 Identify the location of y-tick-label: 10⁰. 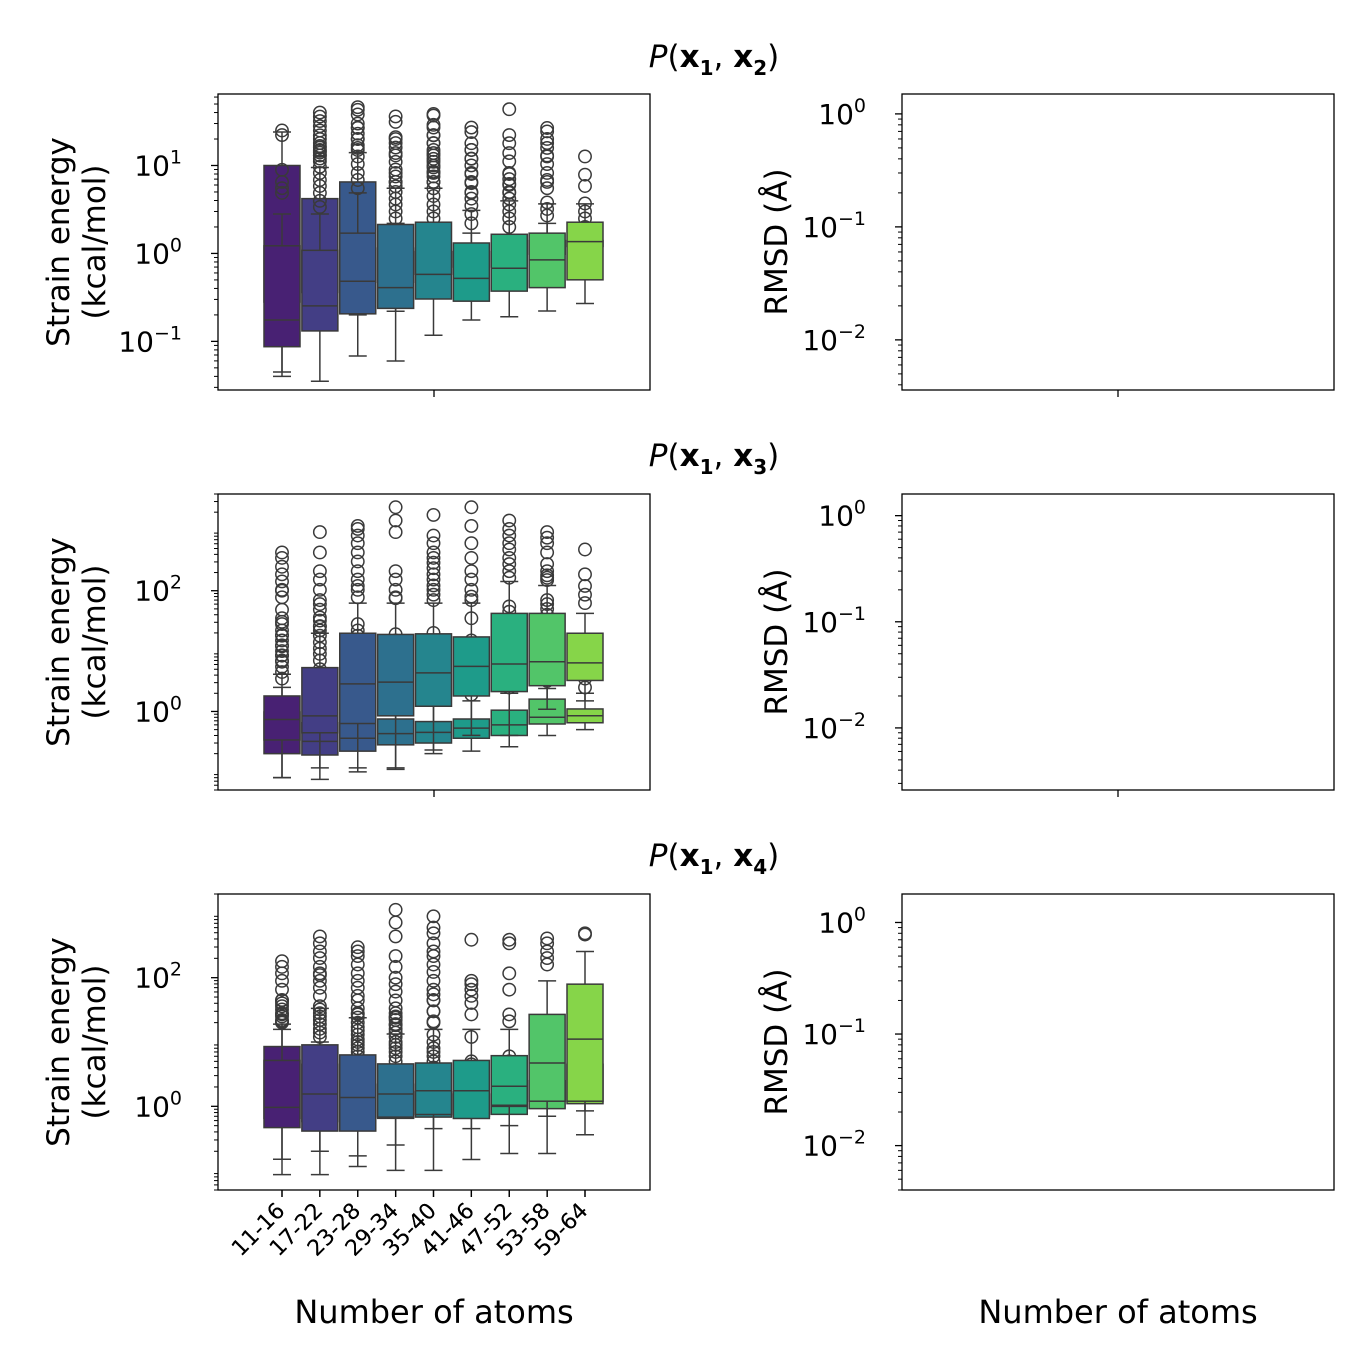
(158, 1105).